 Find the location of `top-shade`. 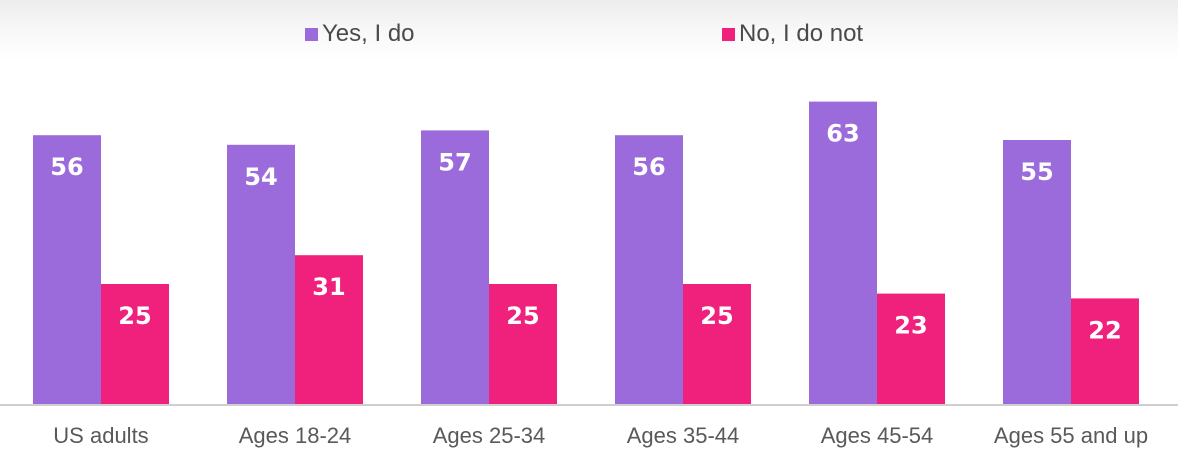

top-shade is located at coordinates (589, 30).